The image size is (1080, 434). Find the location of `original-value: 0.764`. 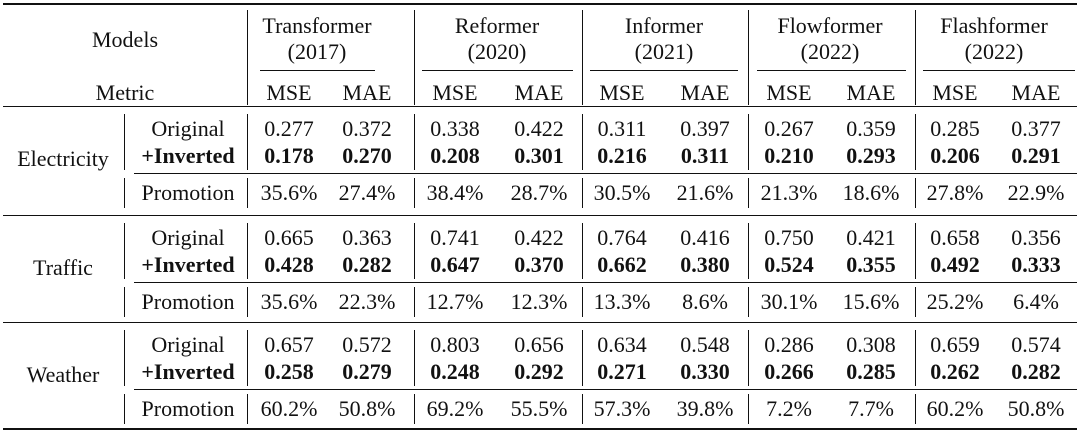

original-value: 0.764 is located at coordinates (622, 237).